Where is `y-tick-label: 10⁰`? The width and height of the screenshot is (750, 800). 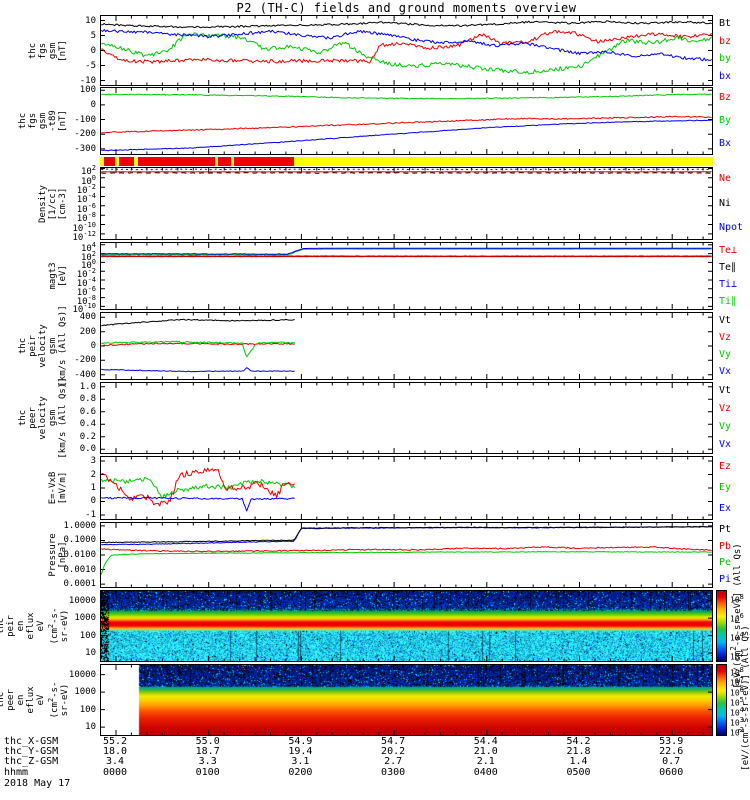 y-tick-label: 10⁰ is located at coordinates (88, 180).